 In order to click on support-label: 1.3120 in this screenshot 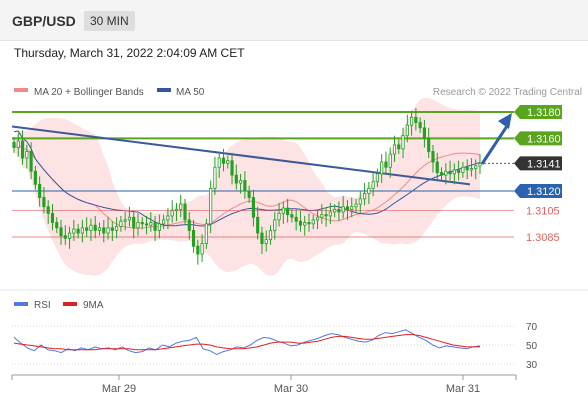, I will do `click(544, 192)`.